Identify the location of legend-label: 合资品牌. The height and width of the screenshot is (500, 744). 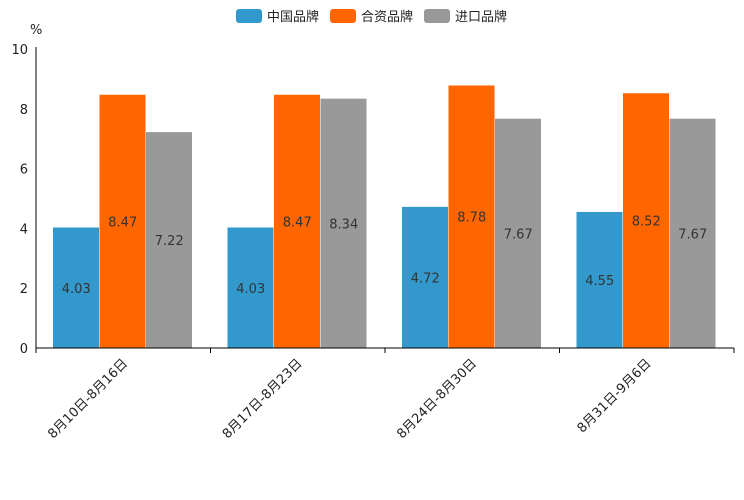
(387, 17).